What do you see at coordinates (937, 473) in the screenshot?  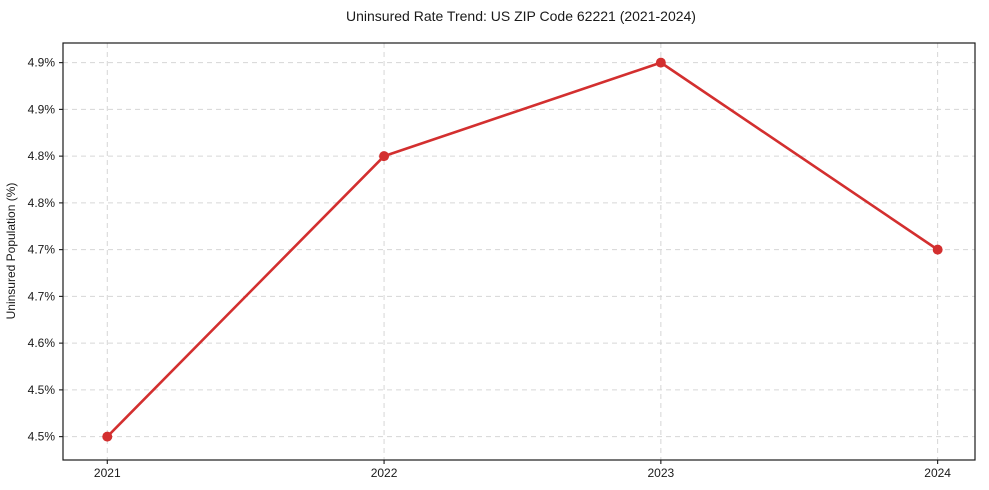 I see `x-tick-label: 2024` at bounding box center [937, 473].